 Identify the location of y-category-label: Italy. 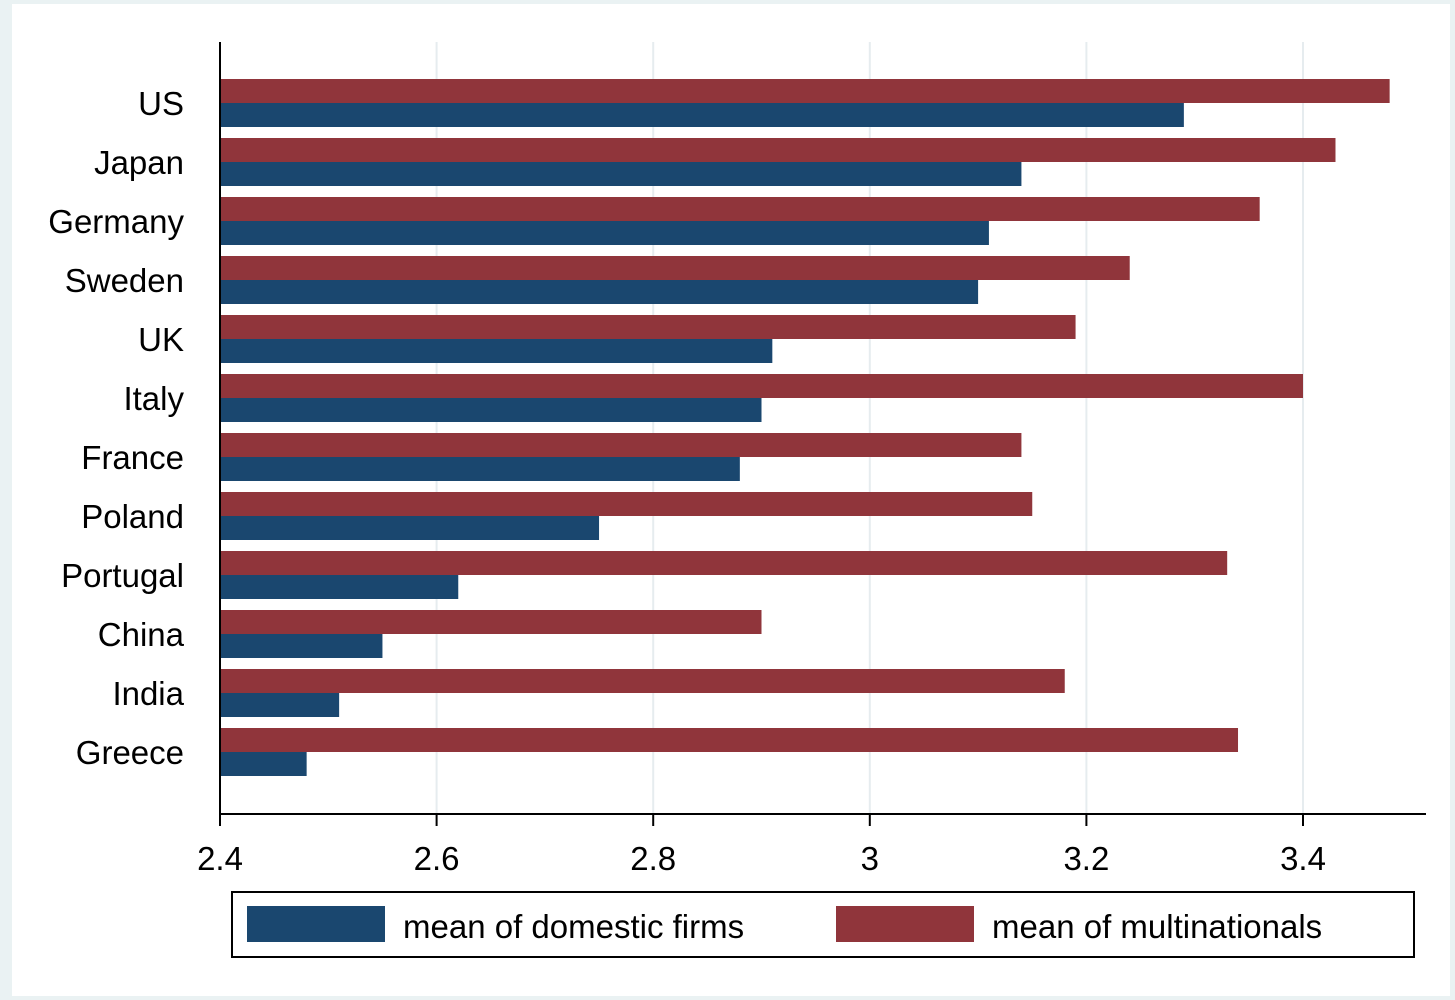
(153, 398).